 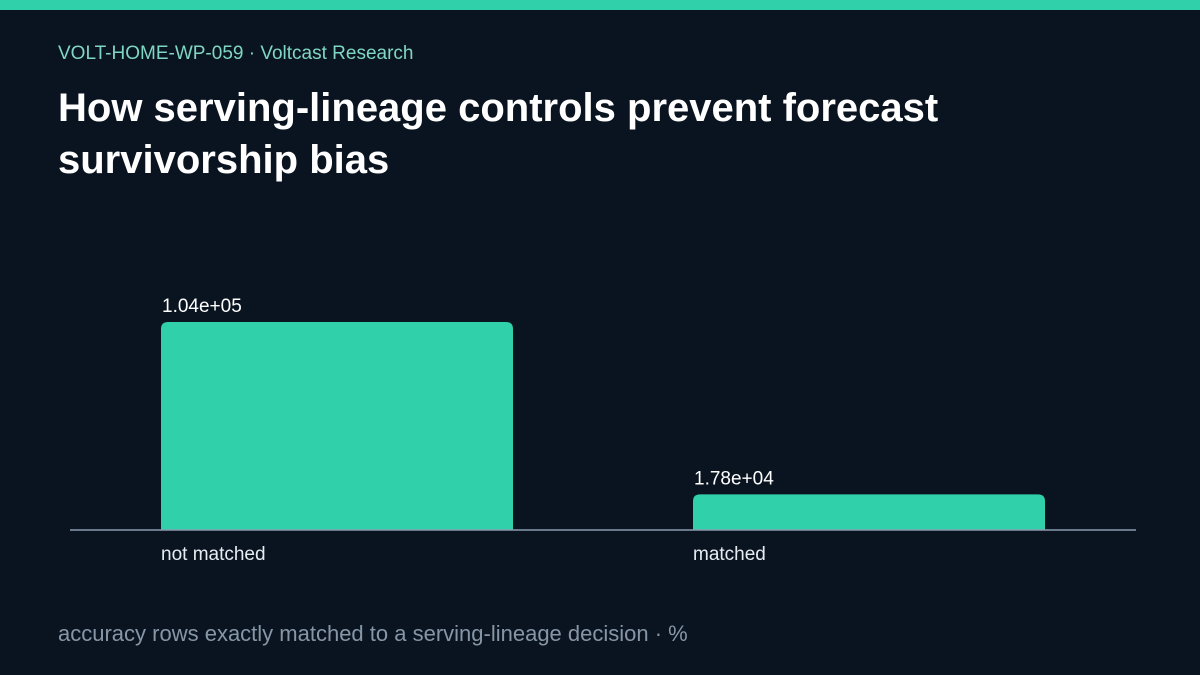 What do you see at coordinates (202, 306) in the screenshot?
I see `value-label: 1.04e+05` at bounding box center [202, 306].